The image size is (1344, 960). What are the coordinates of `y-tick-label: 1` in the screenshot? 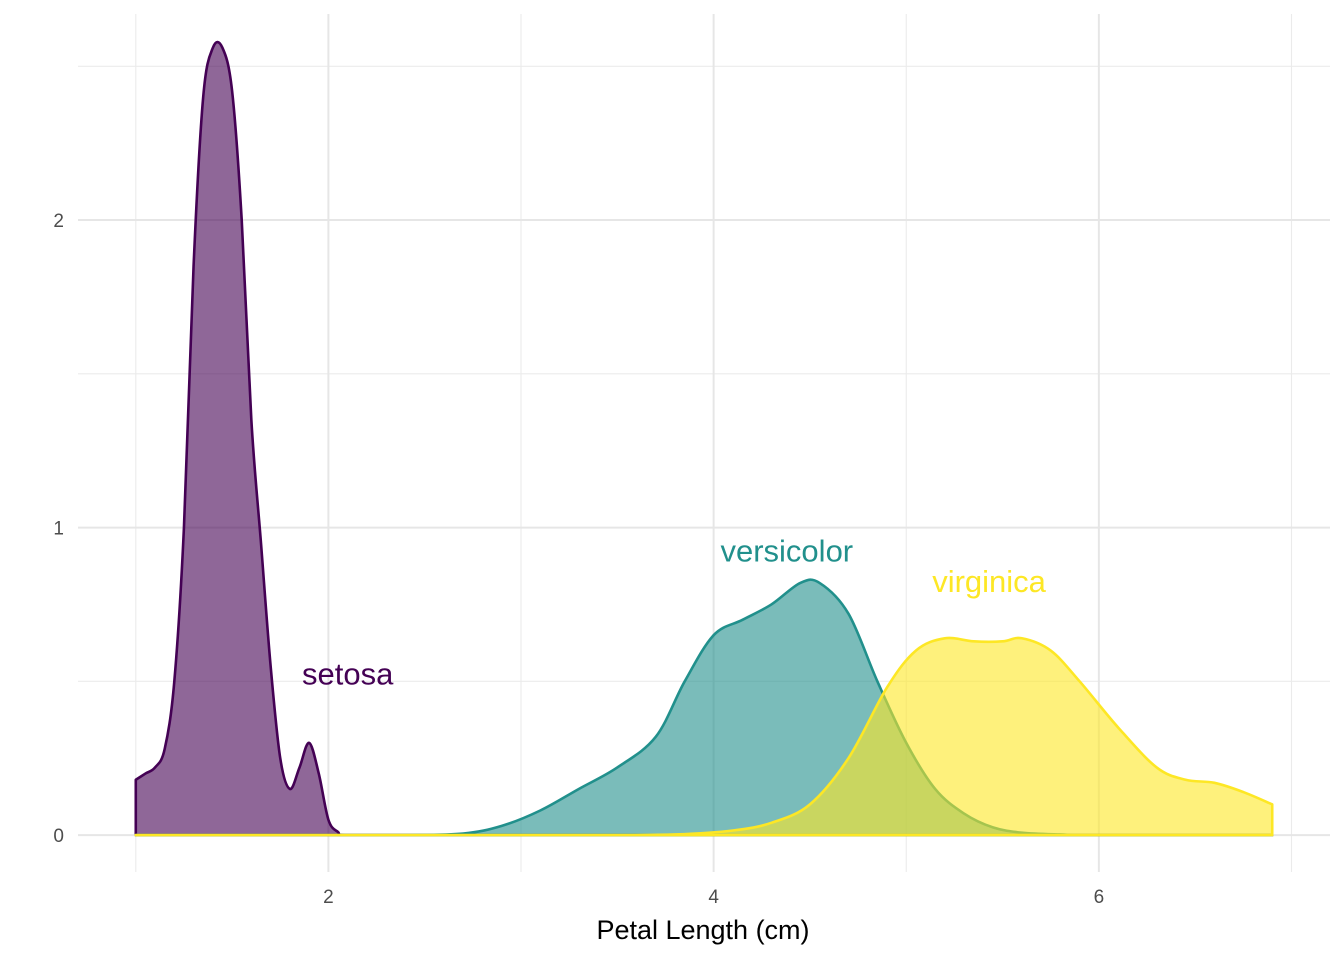 It's located at (58, 529).